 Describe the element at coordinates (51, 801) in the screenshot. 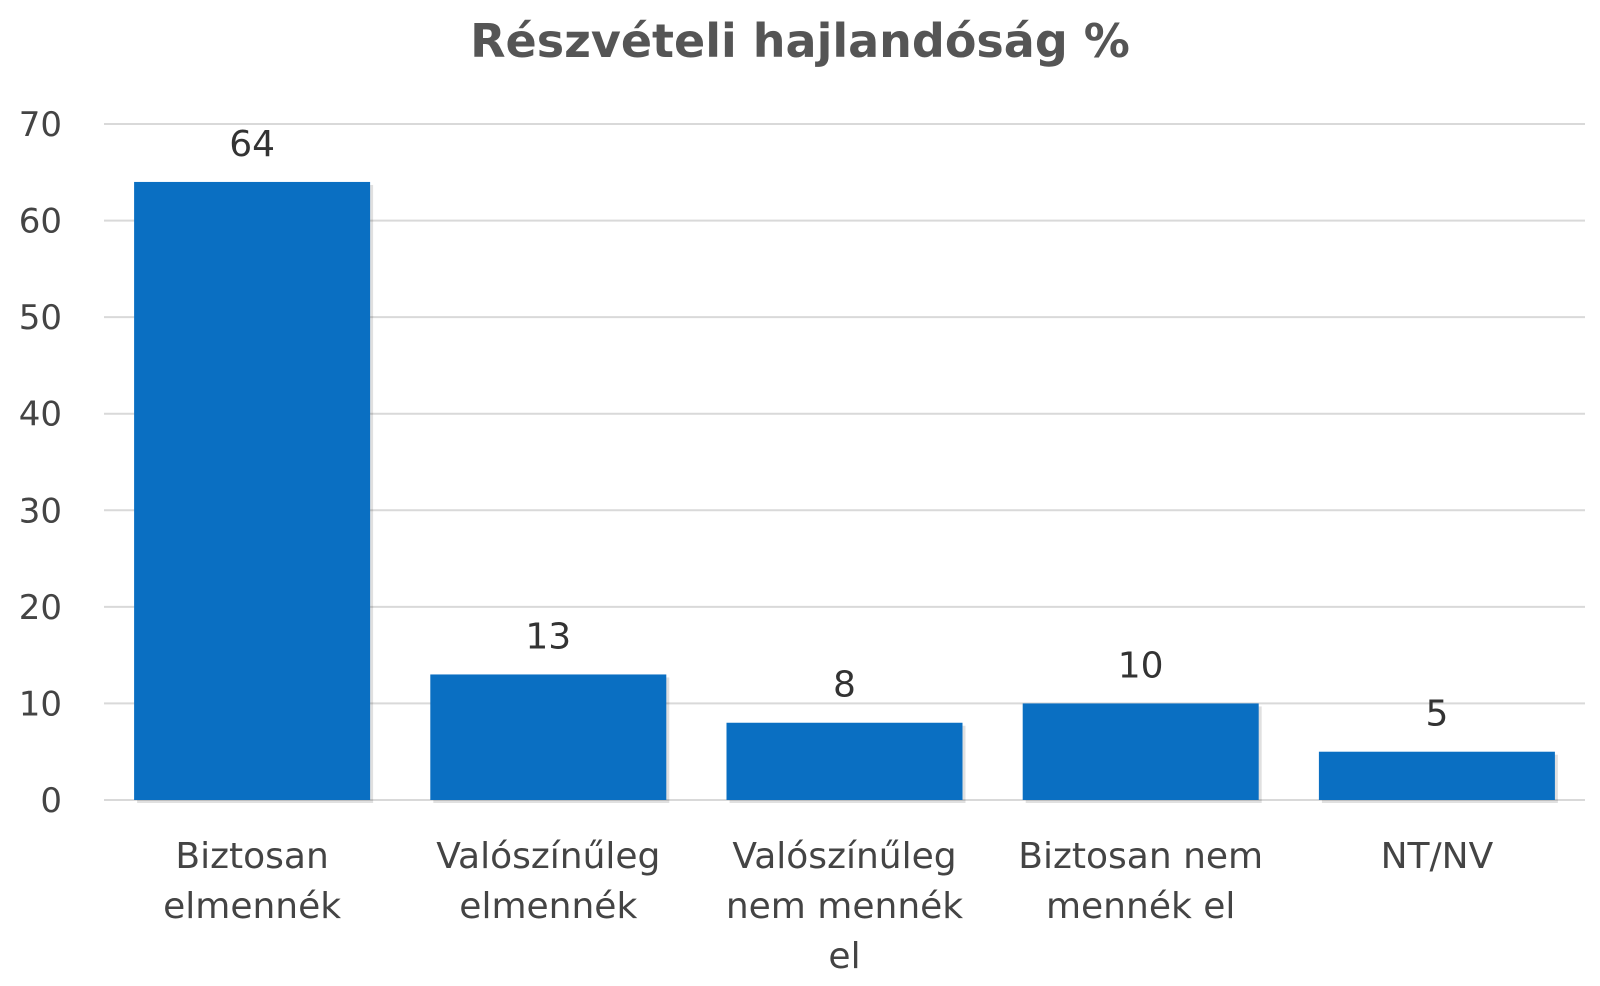

I see `y-tick-label: 0` at that location.